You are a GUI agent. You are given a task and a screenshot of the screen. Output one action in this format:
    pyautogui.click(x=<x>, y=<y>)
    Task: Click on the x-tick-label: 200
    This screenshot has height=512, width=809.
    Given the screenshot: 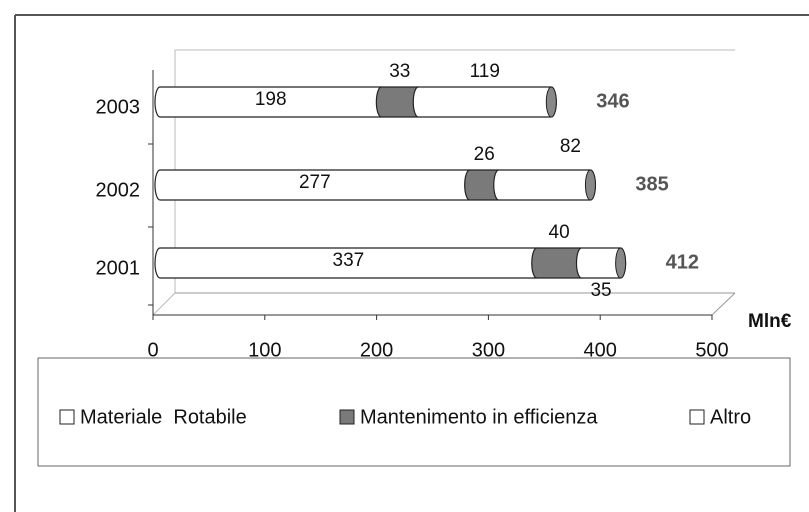 What is the action you would take?
    pyautogui.click(x=376, y=350)
    